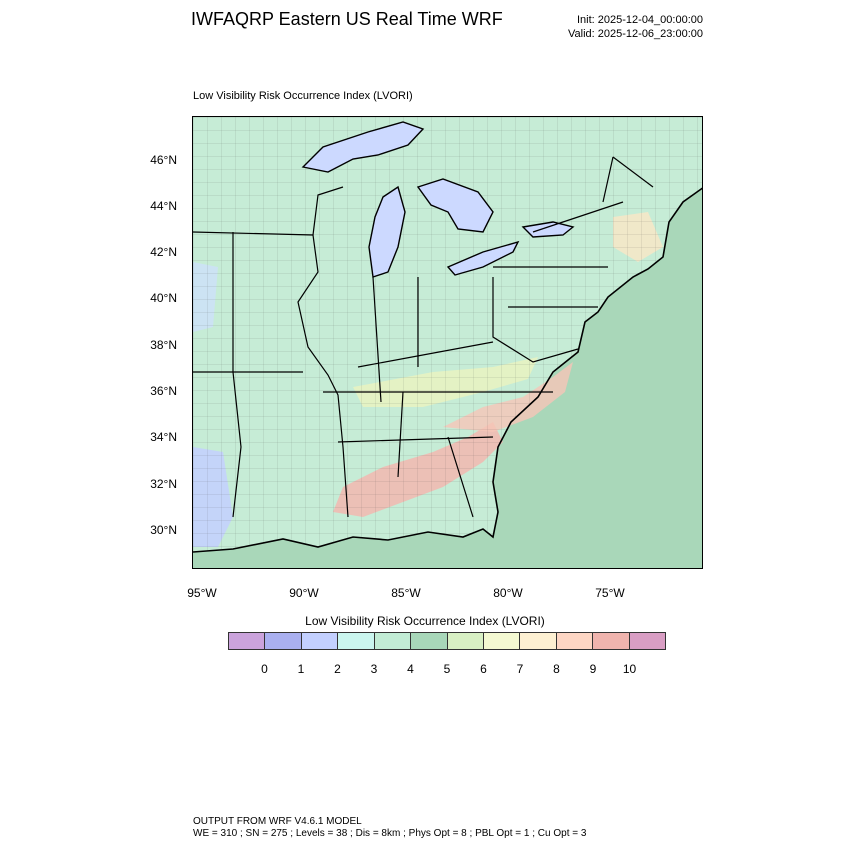 The width and height of the screenshot is (850, 850). Describe the element at coordinates (455, 205) in the screenshot. I see `lake-huron` at that location.